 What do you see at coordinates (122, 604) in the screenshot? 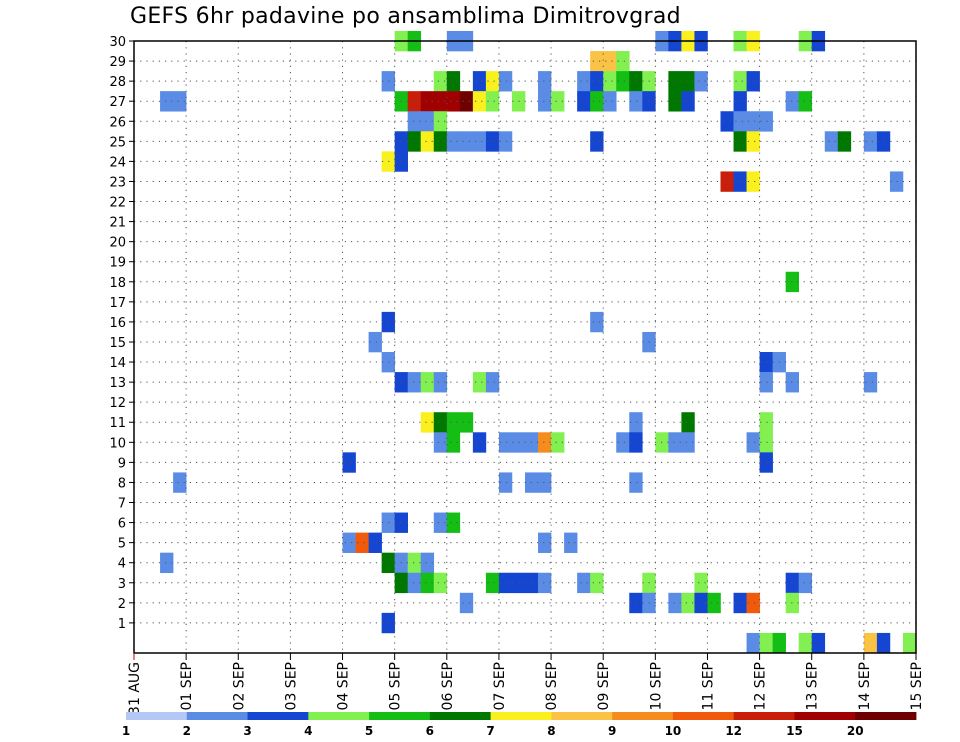
I see `y-tick-label: 2` at bounding box center [122, 604].